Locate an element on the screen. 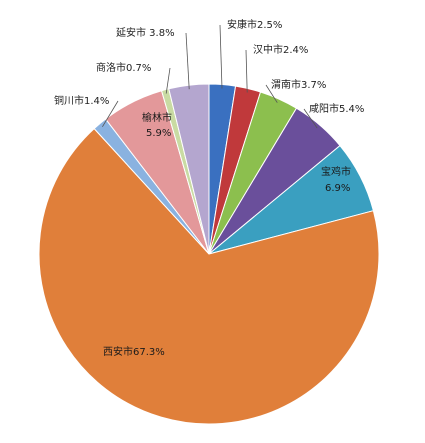 This screenshot has height=443, width=425. slice-label-1: 汉中市2.4% is located at coordinates (280, 49).